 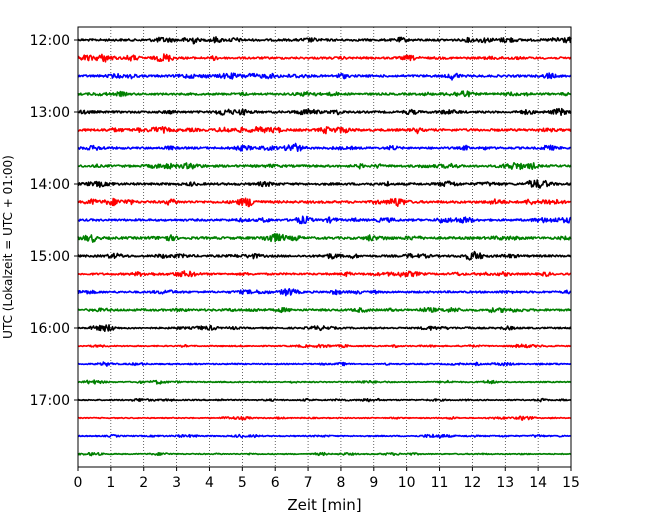 I want to click on x-tick-label: 15, so click(x=571, y=483).